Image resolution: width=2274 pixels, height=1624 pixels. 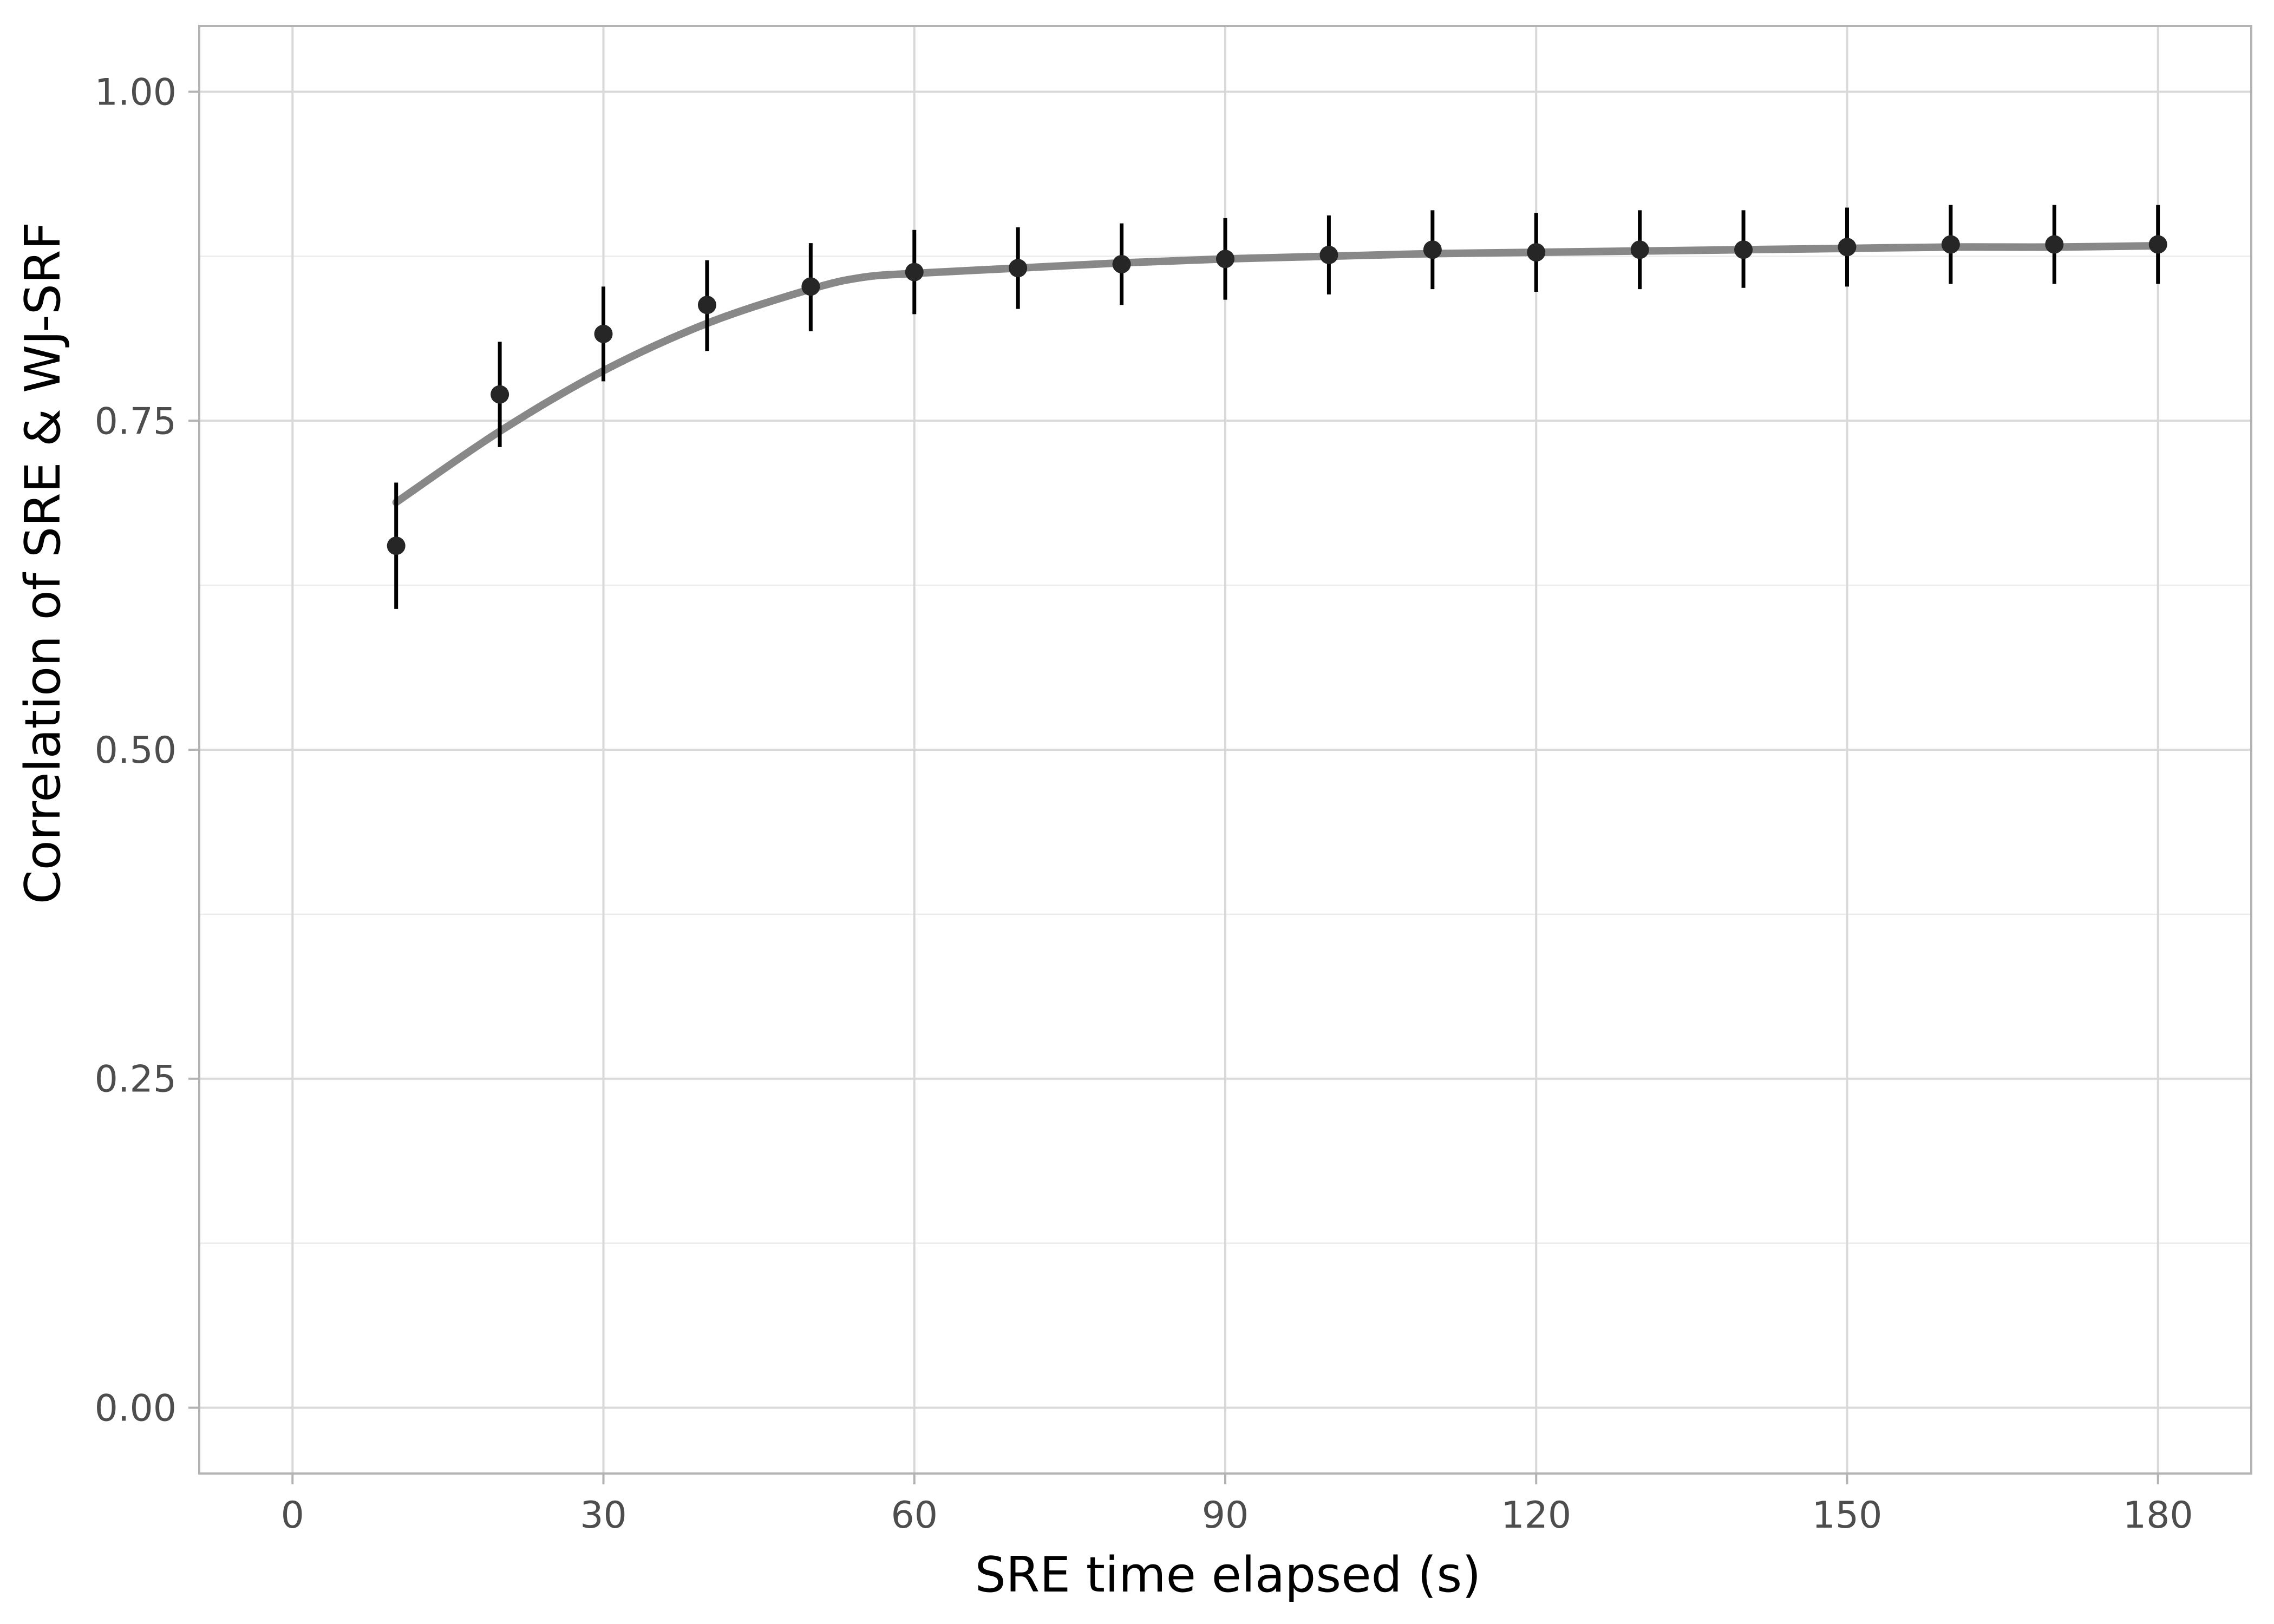 I want to click on x-axis-title: SRE time elapsed (s), so click(x=1228, y=1575).